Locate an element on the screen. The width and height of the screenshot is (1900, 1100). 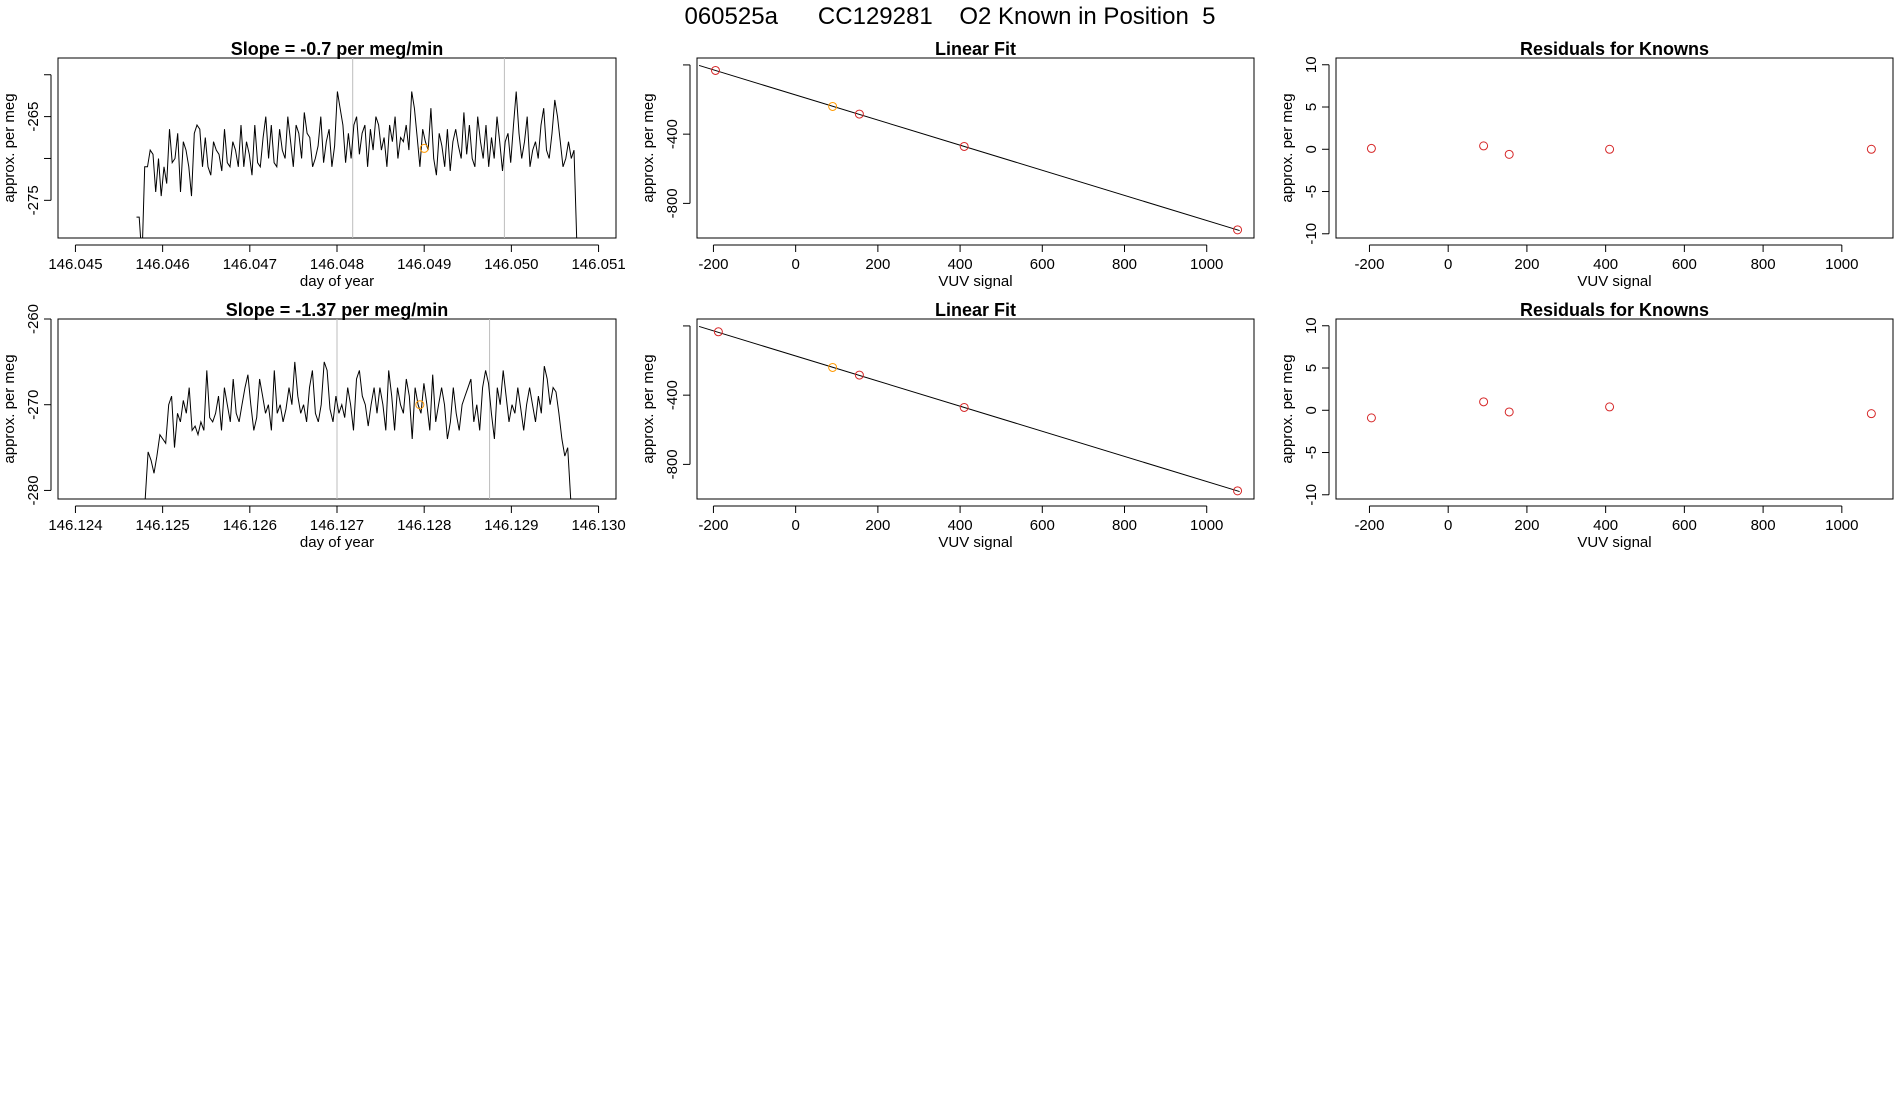
x-tick-label: 146.051 is located at coordinates (598, 264).